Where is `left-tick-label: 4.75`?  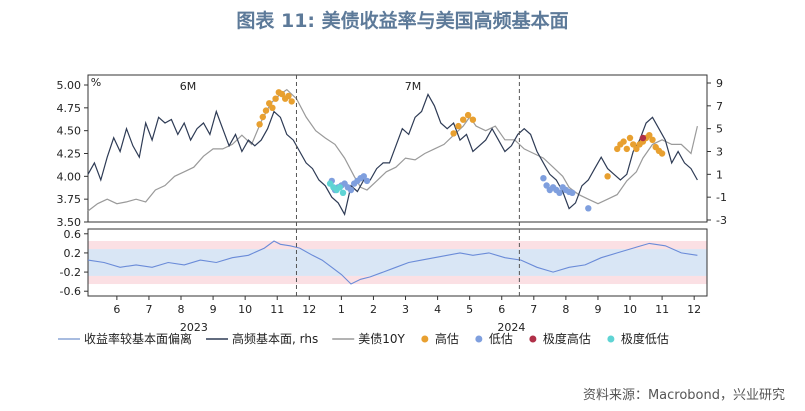 left-tick-label: 4.75 is located at coordinates (69, 108).